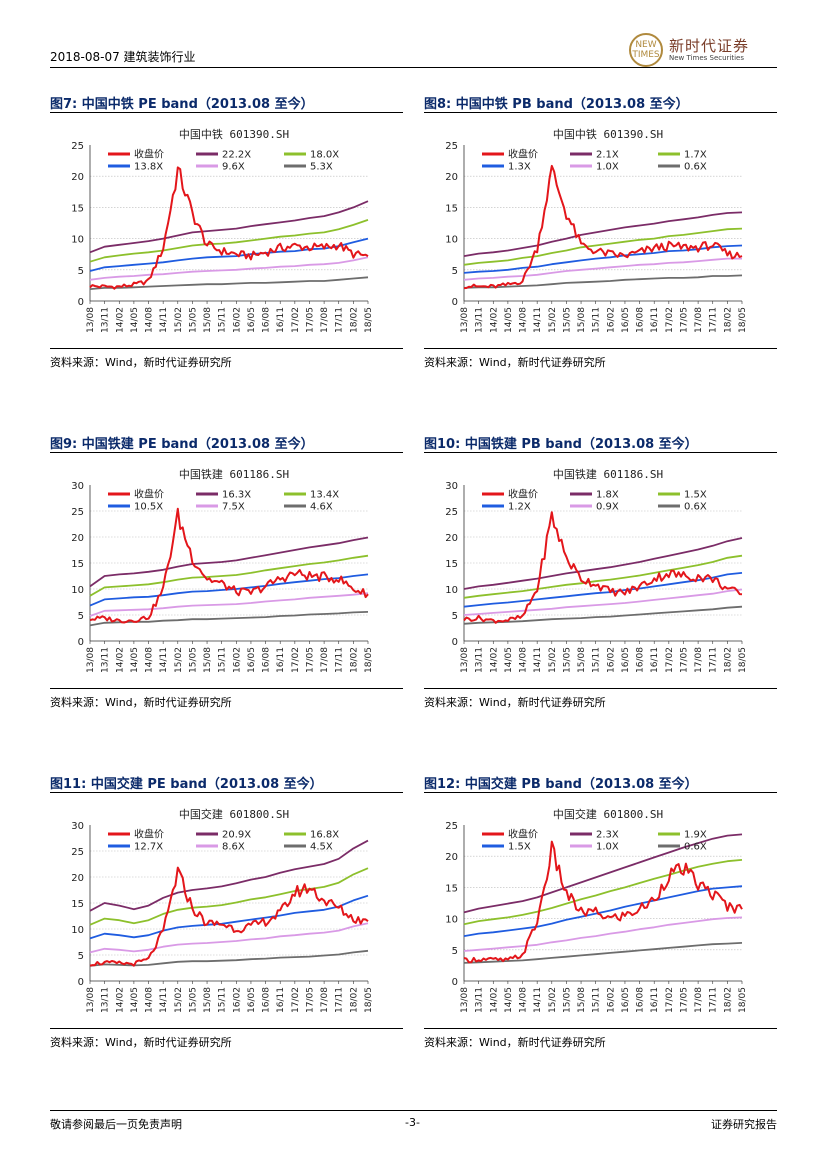 The width and height of the screenshot is (827, 1169). I want to click on footer-report-type: 证券研究报告, so click(744, 1124).